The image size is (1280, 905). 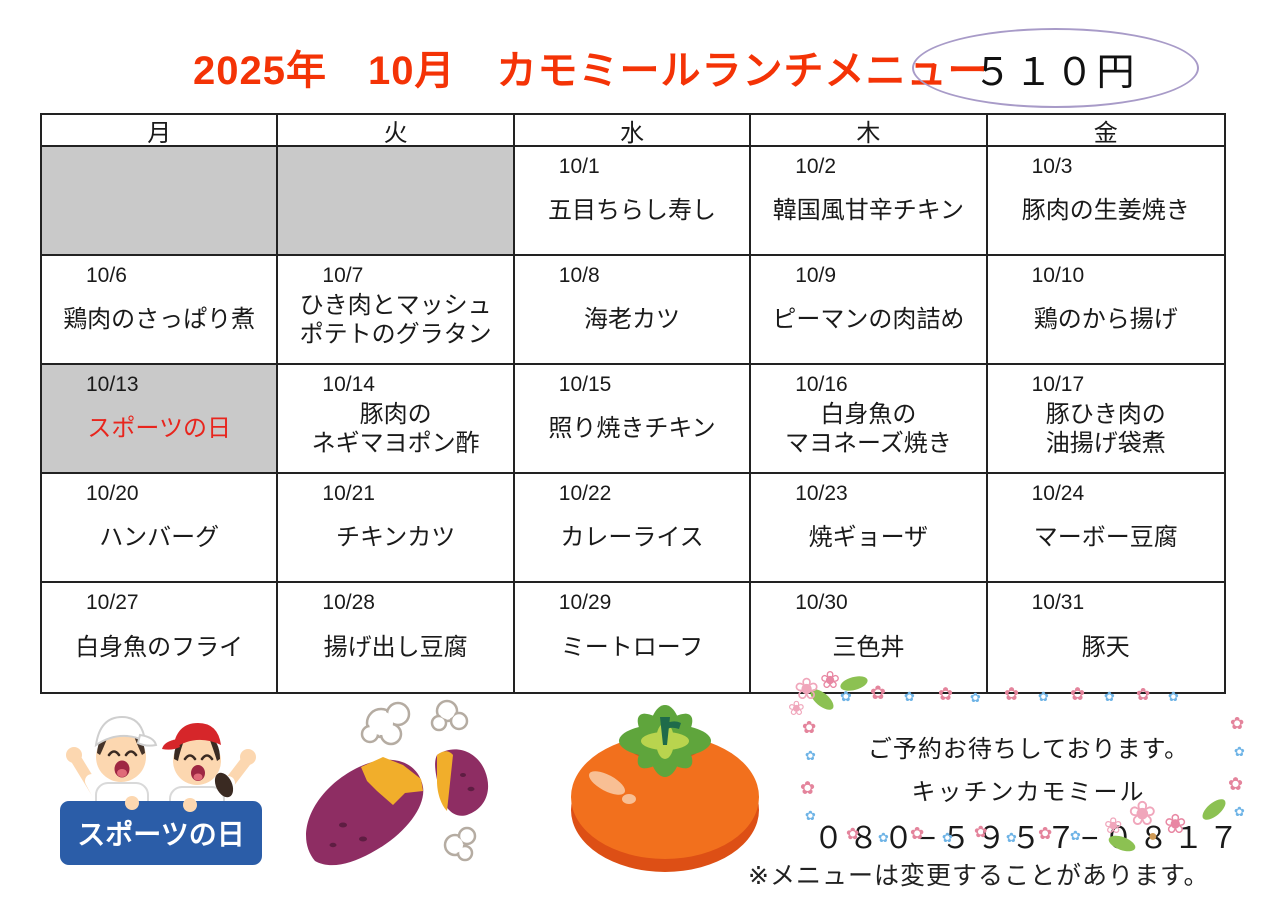 What do you see at coordinates (396, 131) in the screenshot?
I see `day-header-tue: 火` at bounding box center [396, 131].